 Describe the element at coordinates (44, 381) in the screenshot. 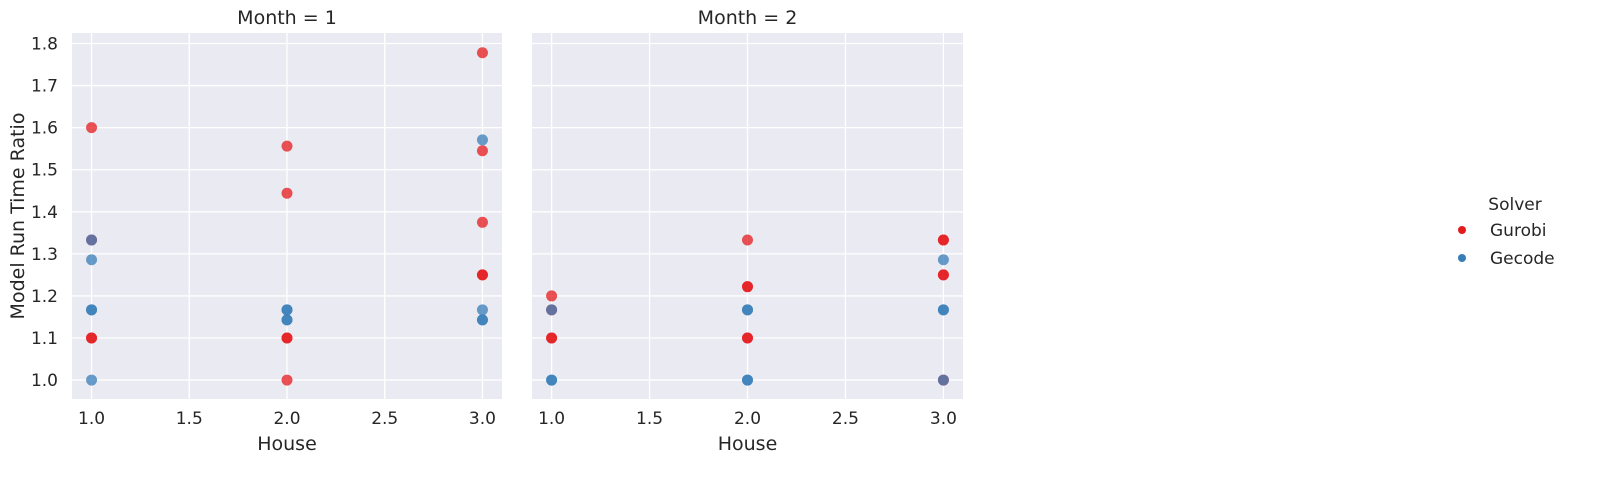

I see `y-tick-label: 1.0` at that location.